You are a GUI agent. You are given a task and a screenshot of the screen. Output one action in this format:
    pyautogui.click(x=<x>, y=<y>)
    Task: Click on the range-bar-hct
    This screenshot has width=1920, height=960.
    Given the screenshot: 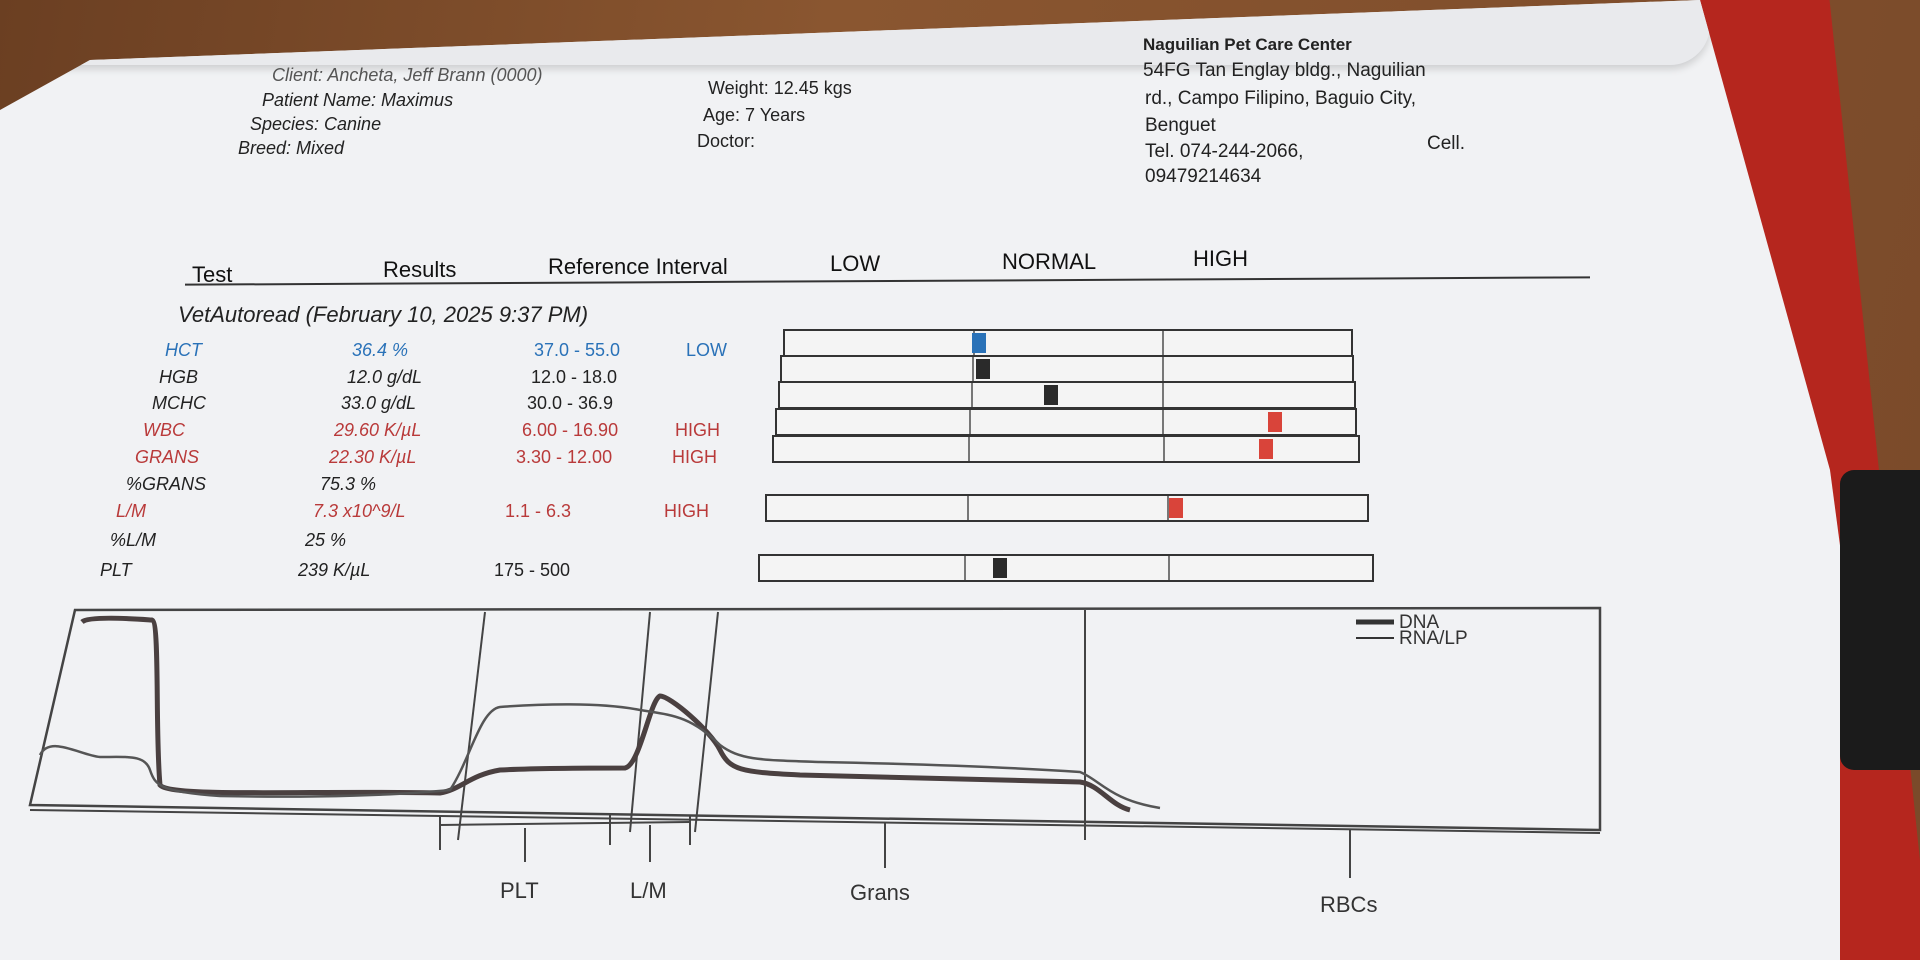 What is the action you would take?
    pyautogui.click(x=1068, y=343)
    